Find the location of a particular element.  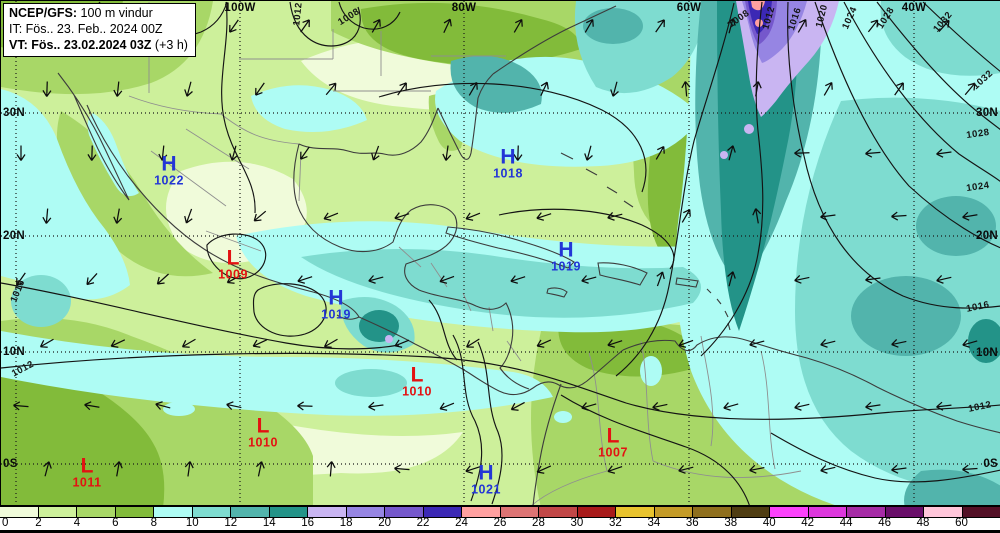

model-title-line1: NCEP/GFS: 100 m vindur is located at coordinates (81, 13).